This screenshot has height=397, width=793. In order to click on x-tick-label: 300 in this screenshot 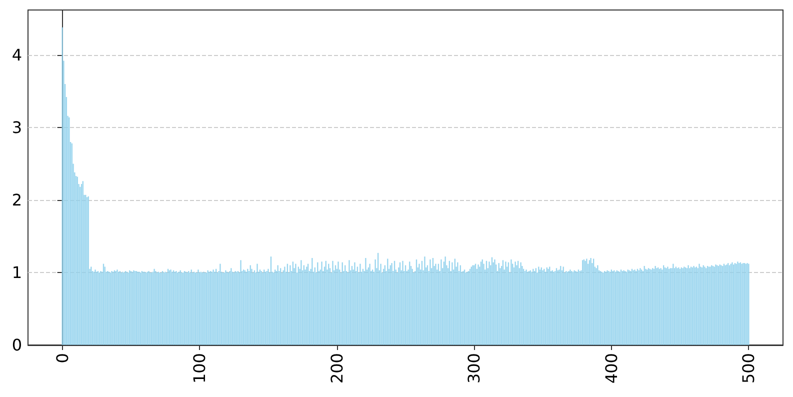, I will do `click(474, 368)`.